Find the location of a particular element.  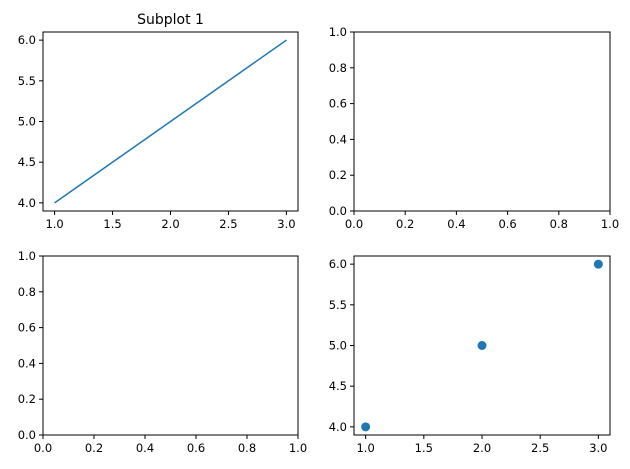

subplot-1-title: Subplot 1 is located at coordinates (170, 20).